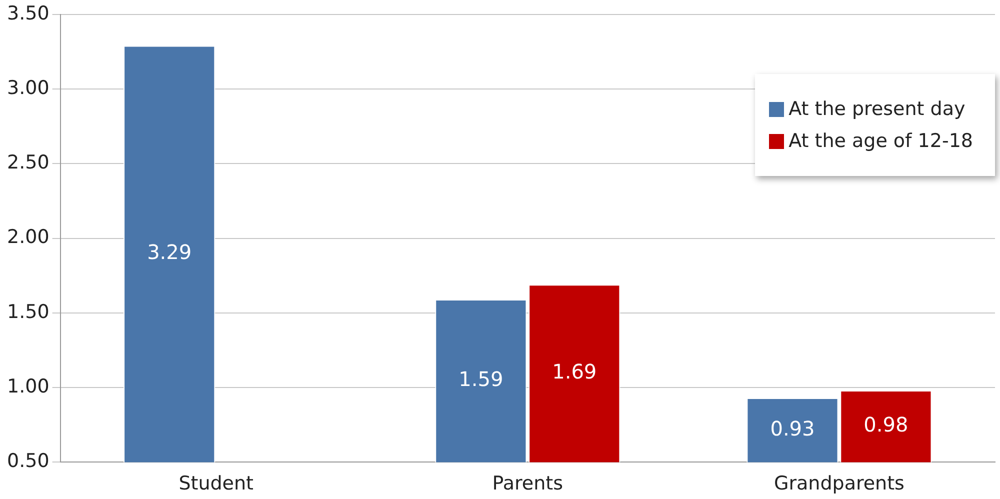 This screenshot has height=499, width=1000. What do you see at coordinates (880, 141) in the screenshot?
I see `legend-label: At the age of 12-18` at bounding box center [880, 141].